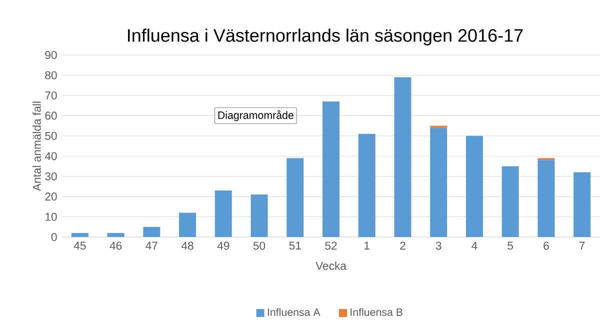 The width and height of the screenshot is (611, 329). I want to click on y-axis-title: Antal anmälda fall, so click(36, 147).